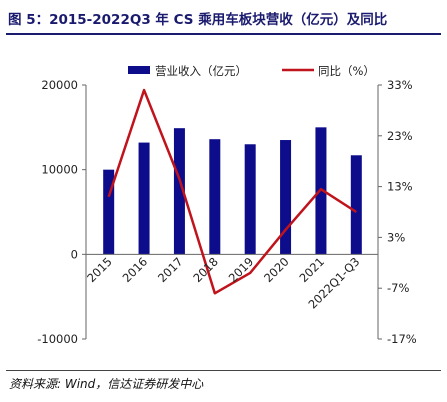 The height and width of the screenshot is (402, 447). What do you see at coordinates (201, 71) in the screenshot?
I see `legend-bar-label: 营业收入（亿元）` at bounding box center [201, 71].